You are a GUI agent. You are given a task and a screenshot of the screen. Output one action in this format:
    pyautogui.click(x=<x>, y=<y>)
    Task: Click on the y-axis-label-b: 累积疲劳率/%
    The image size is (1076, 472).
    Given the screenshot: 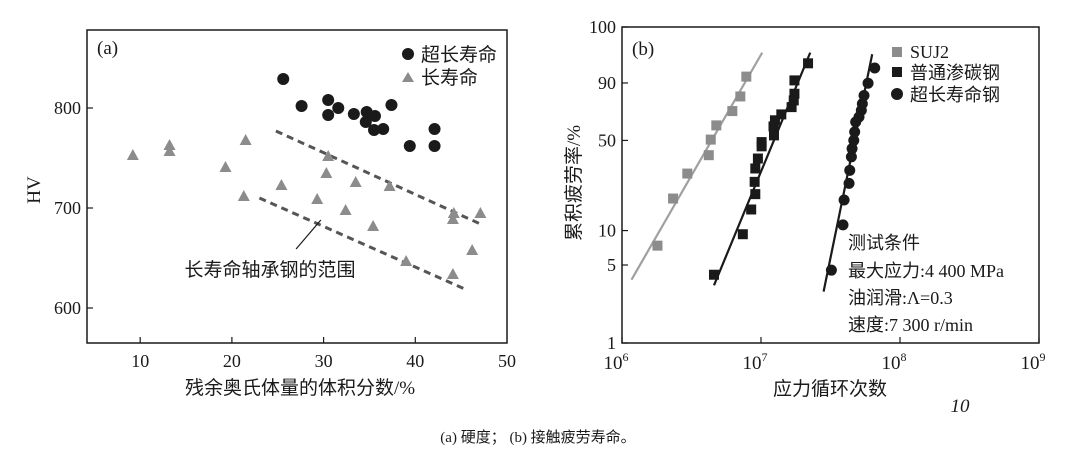 What is the action you would take?
    pyautogui.click(x=574, y=183)
    